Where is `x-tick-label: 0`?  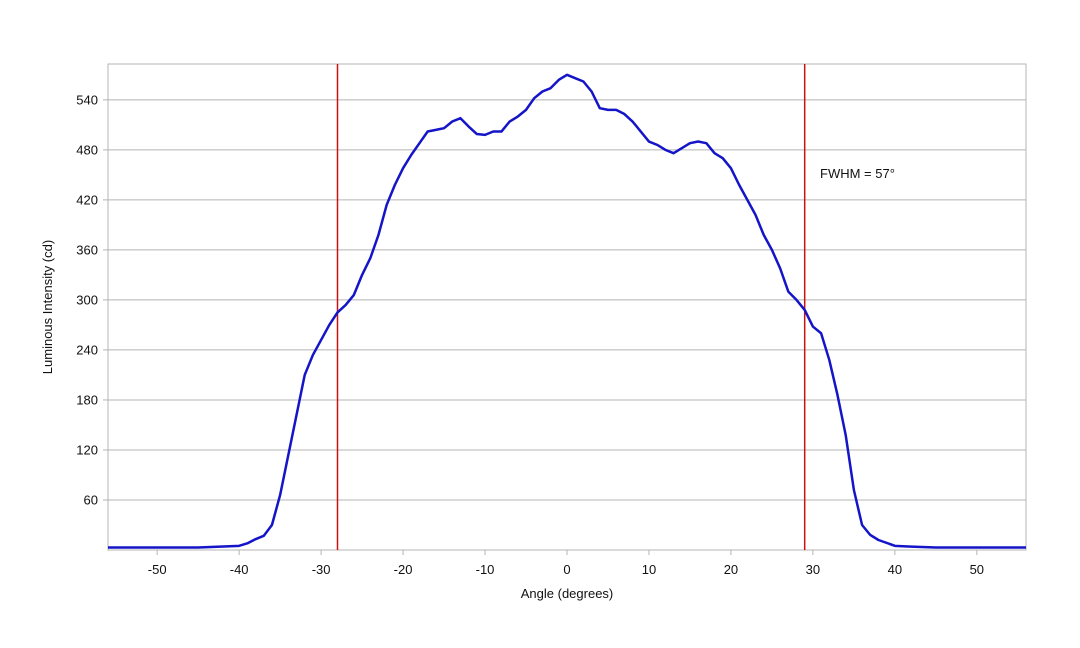 x-tick-label: 0 is located at coordinates (566, 569).